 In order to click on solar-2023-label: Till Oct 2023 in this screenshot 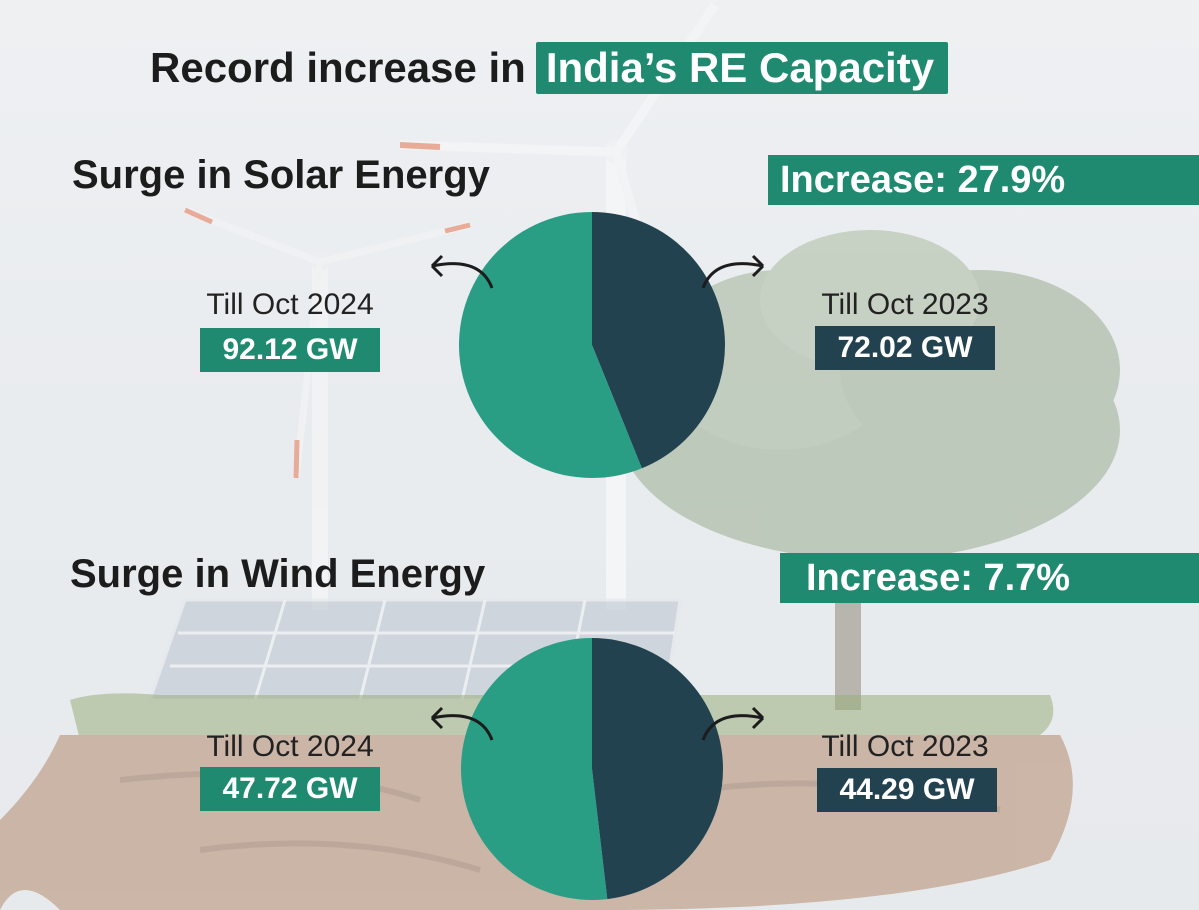, I will do `click(905, 304)`.